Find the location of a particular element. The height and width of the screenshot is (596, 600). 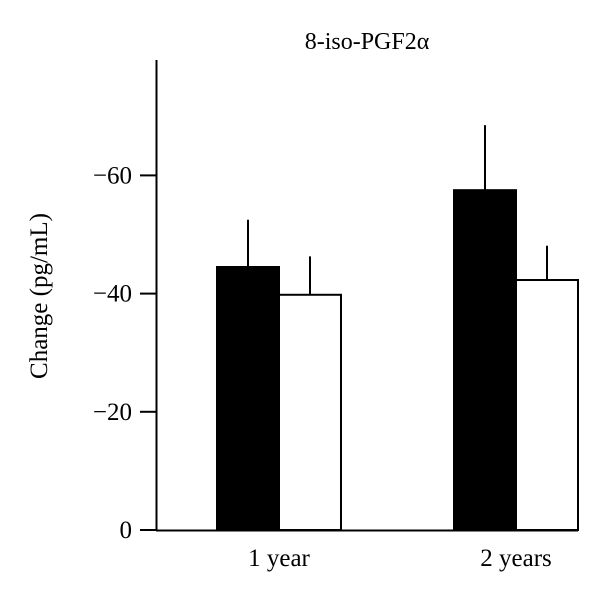

chart-title: 8-iso-PGF2α is located at coordinates (367, 42).